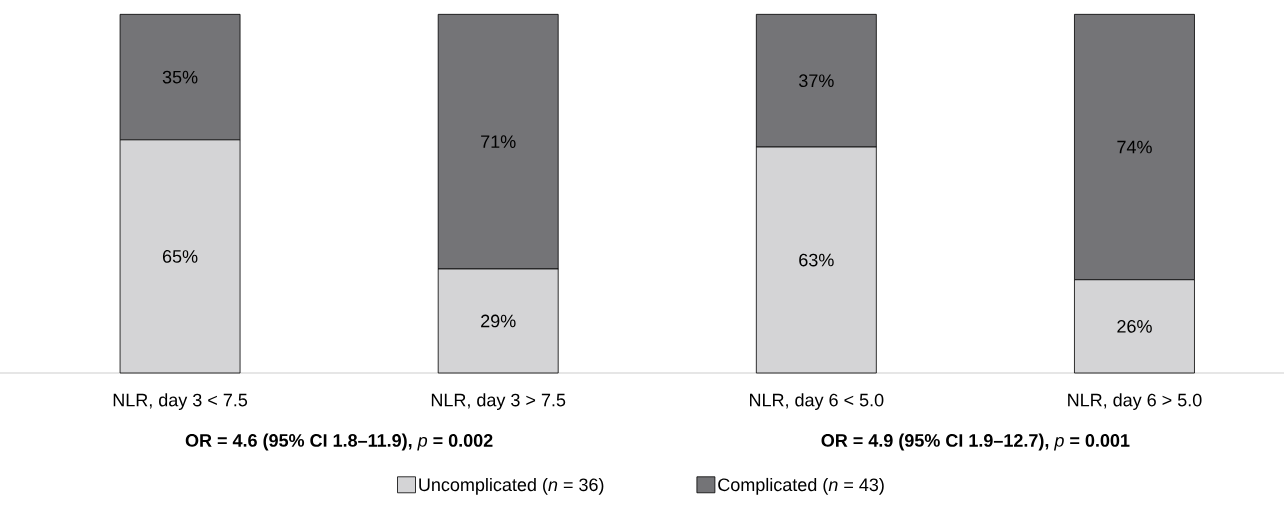  I want to click on data-label: 29%, so click(498, 321).